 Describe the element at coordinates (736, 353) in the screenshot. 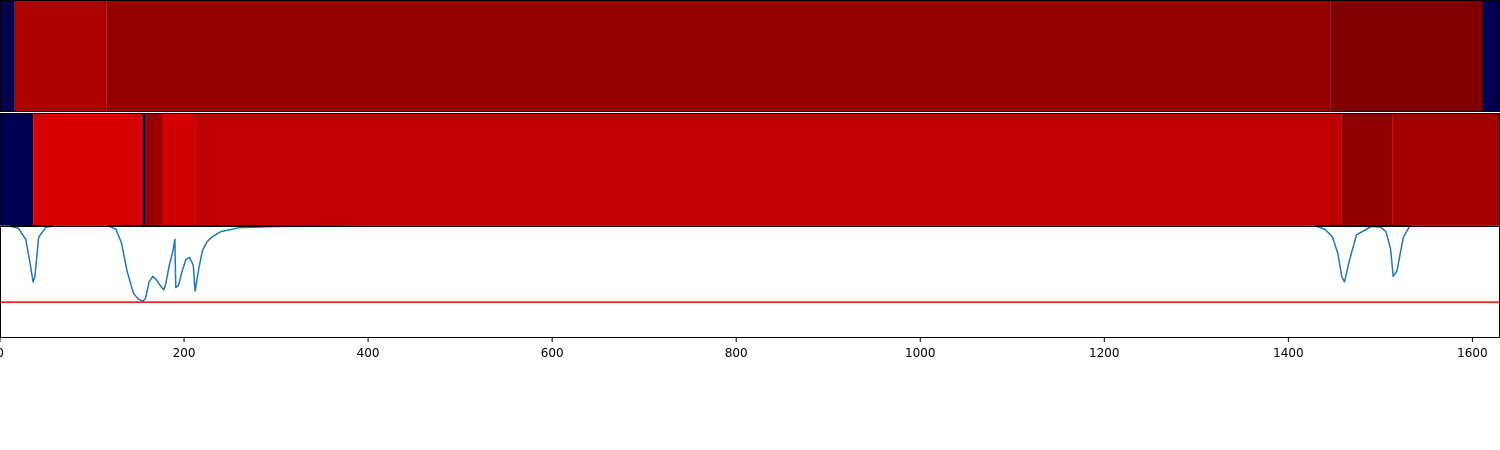

I see `x-tick-label-800: 800` at that location.